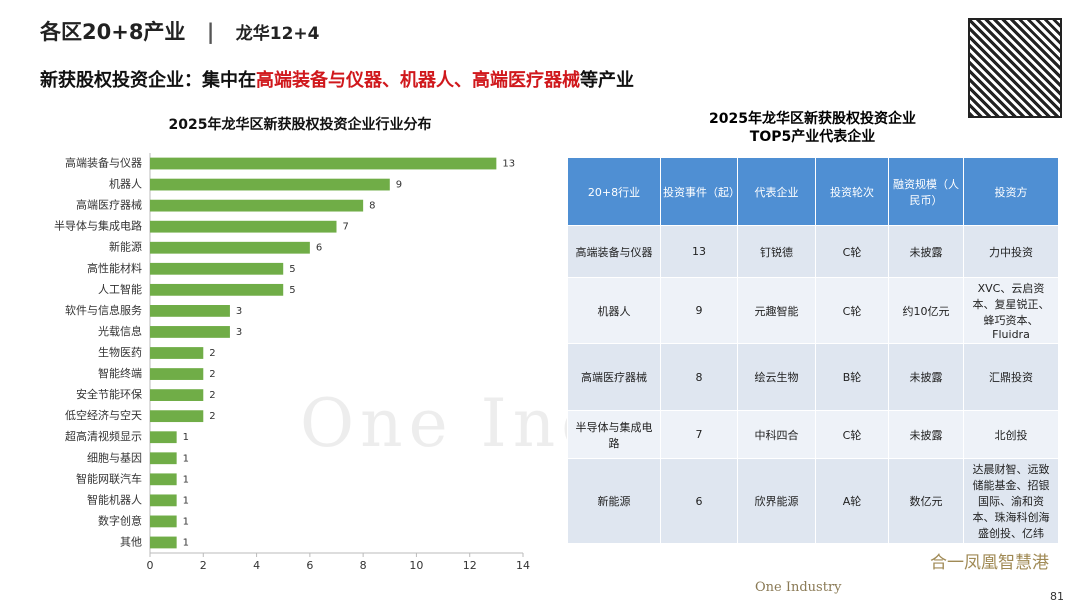  Describe the element at coordinates (614, 434) in the screenshot. I see `table-cell: 半导体与集成电路` at that location.